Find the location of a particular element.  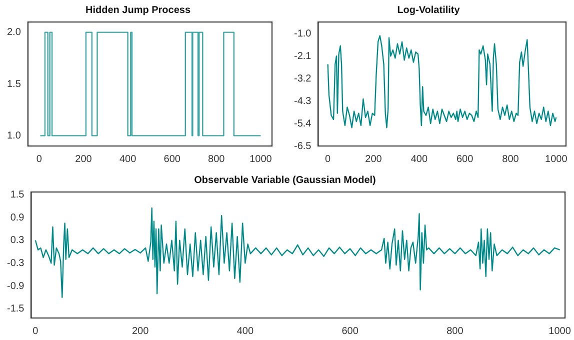

y-tick-label: -1.0 is located at coordinates (303, 34).